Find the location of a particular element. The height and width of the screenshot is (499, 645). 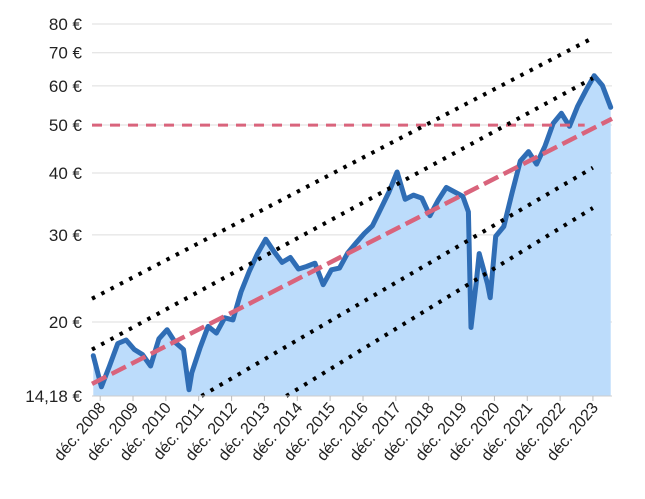

y-tick-label: 30 € is located at coordinates (66, 235).